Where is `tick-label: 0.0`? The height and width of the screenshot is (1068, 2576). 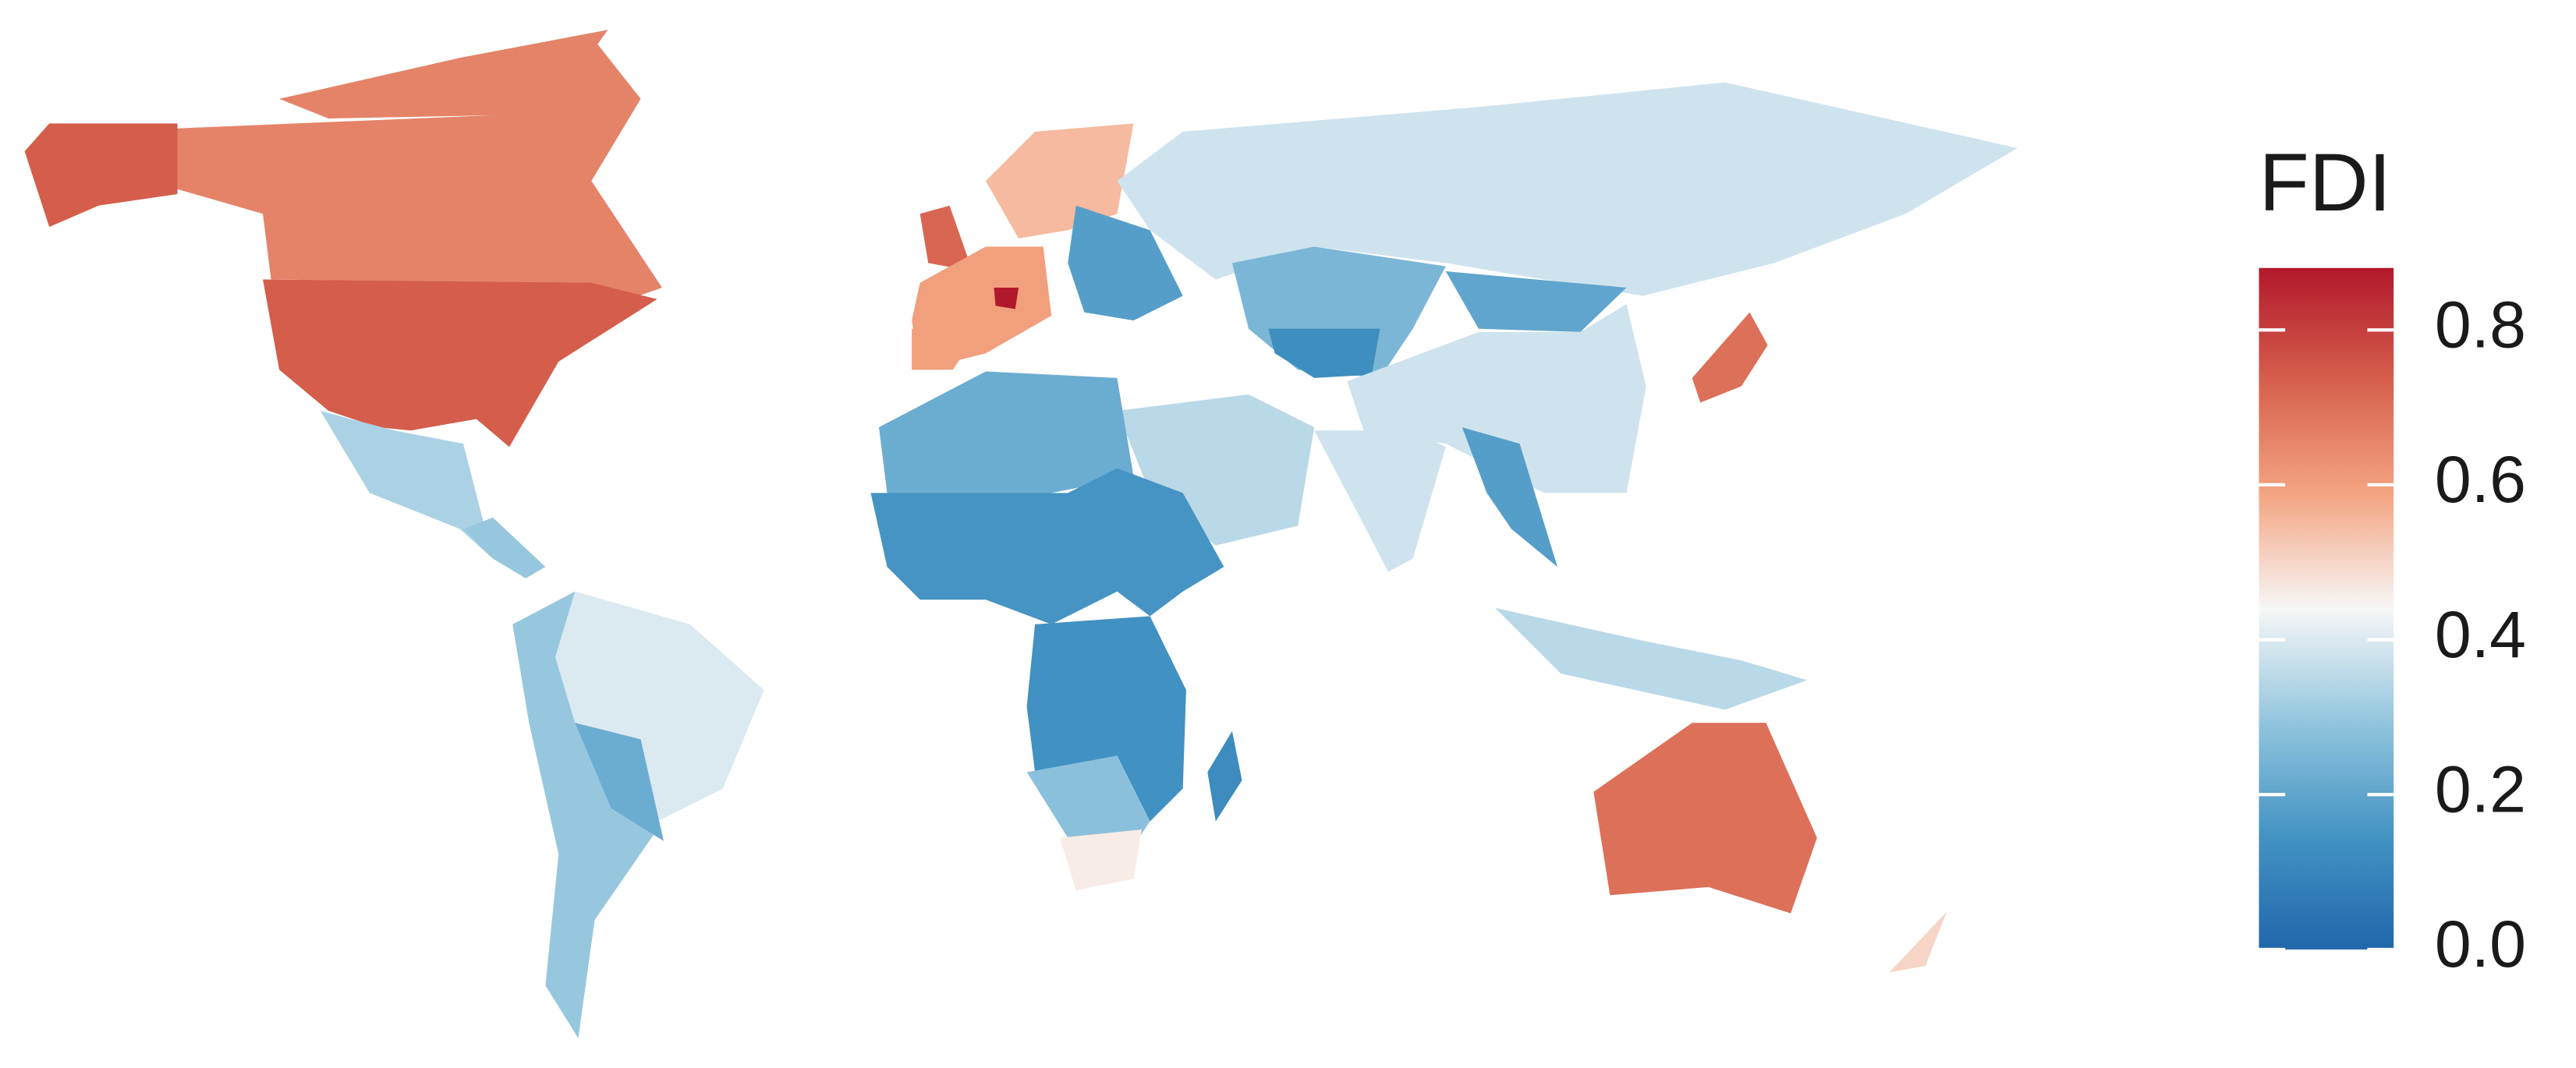
tick-label: 0.0 is located at coordinates (2480, 944).